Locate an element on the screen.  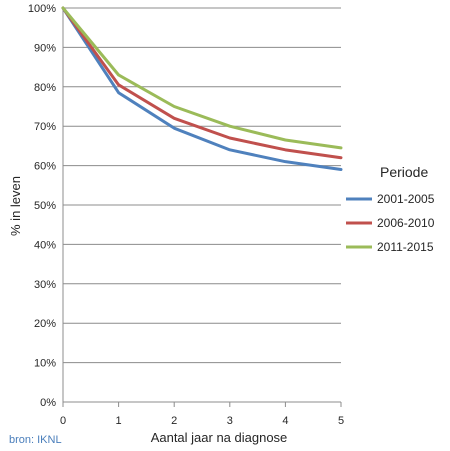
y-tick-label: 20% is located at coordinates (45, 324).